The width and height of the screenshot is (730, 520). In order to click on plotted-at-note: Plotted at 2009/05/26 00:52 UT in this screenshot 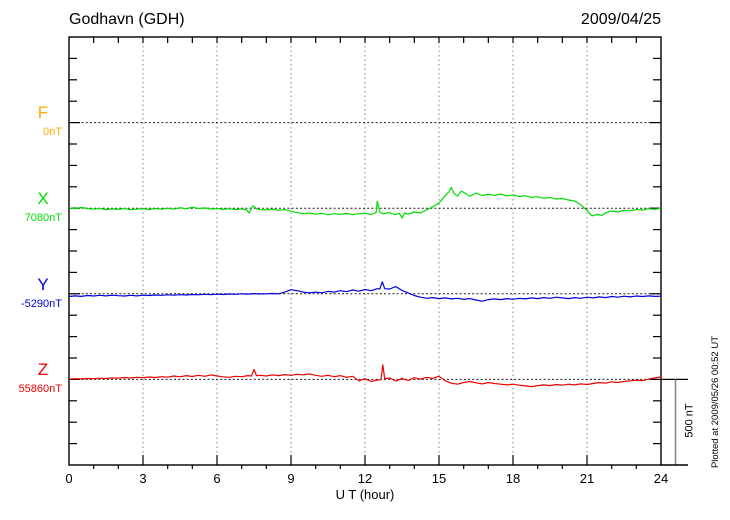, I will do `click(715, 402)`.